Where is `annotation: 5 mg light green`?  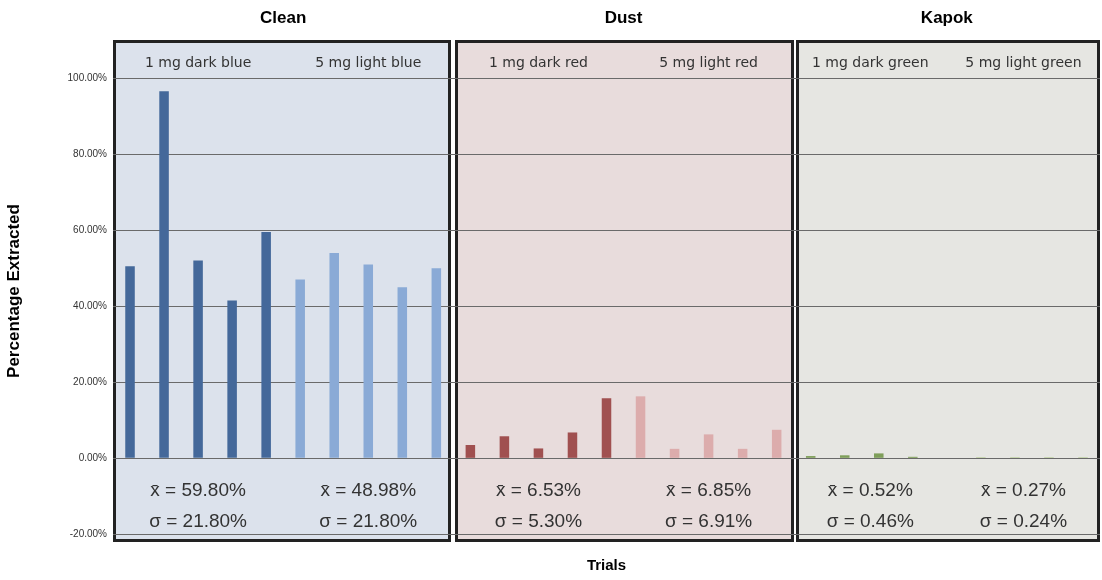 annotation: 5 mg light green is located at coordinates (1023, 61).